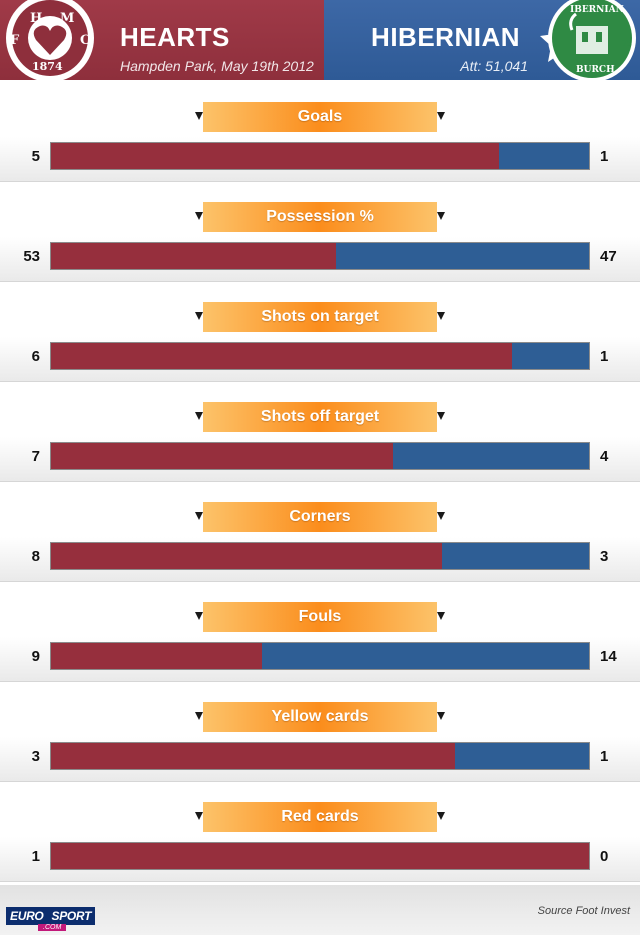 The width and height of the screenshot is (640, 935). What do you see at coordinates (35, 356) in the screenshot?
I see `home-value: 6` at bounding box center [35, 356].